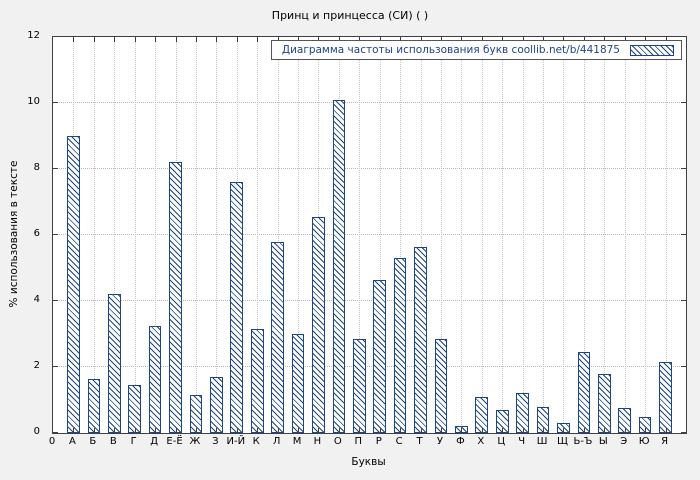 Image resolution: width=700 pixels, height=480 pixels. What do you see at coordinates (36, 431) in the screenshot?
I see `y-tick-label: 0` at bounding box center [36, 431].